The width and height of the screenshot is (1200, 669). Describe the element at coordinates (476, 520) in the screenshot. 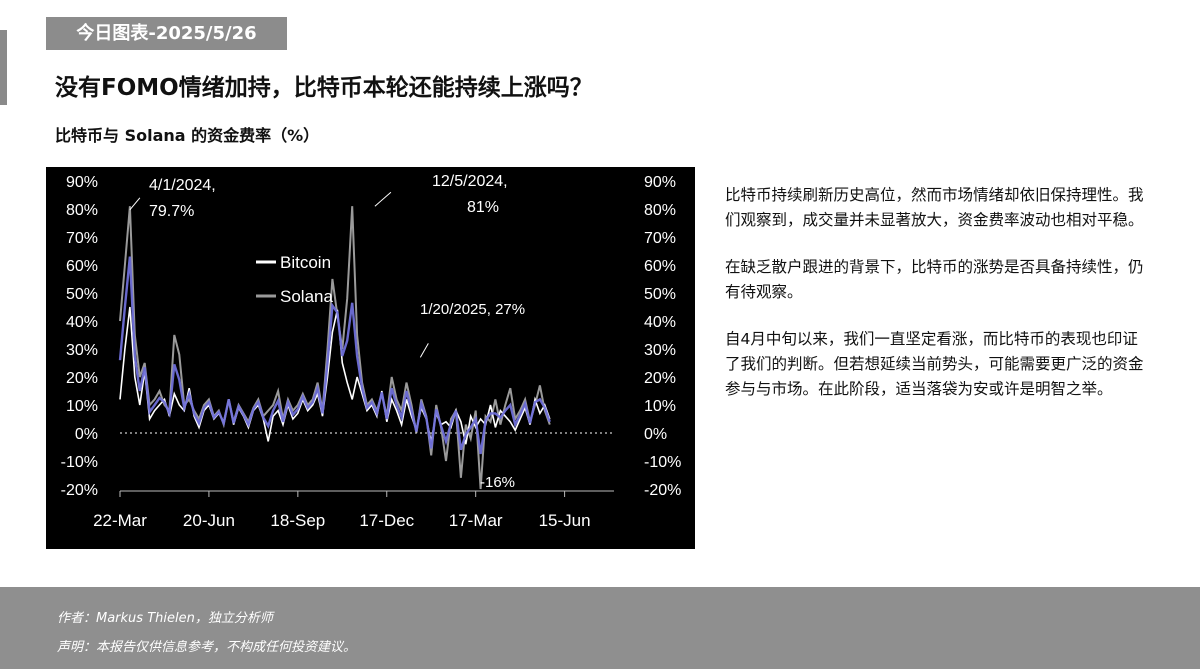

I see `x-tick-label: 17-Mar` at that location.